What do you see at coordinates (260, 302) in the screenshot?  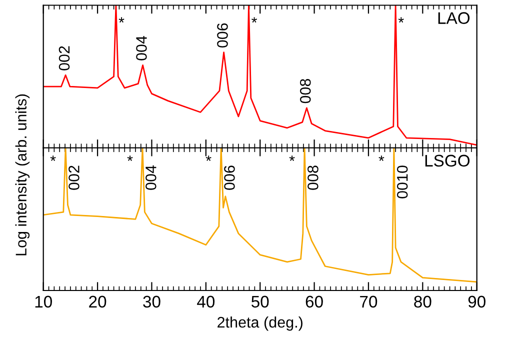 I see `x-tick-label: 50` at bounding box center [260, 302].